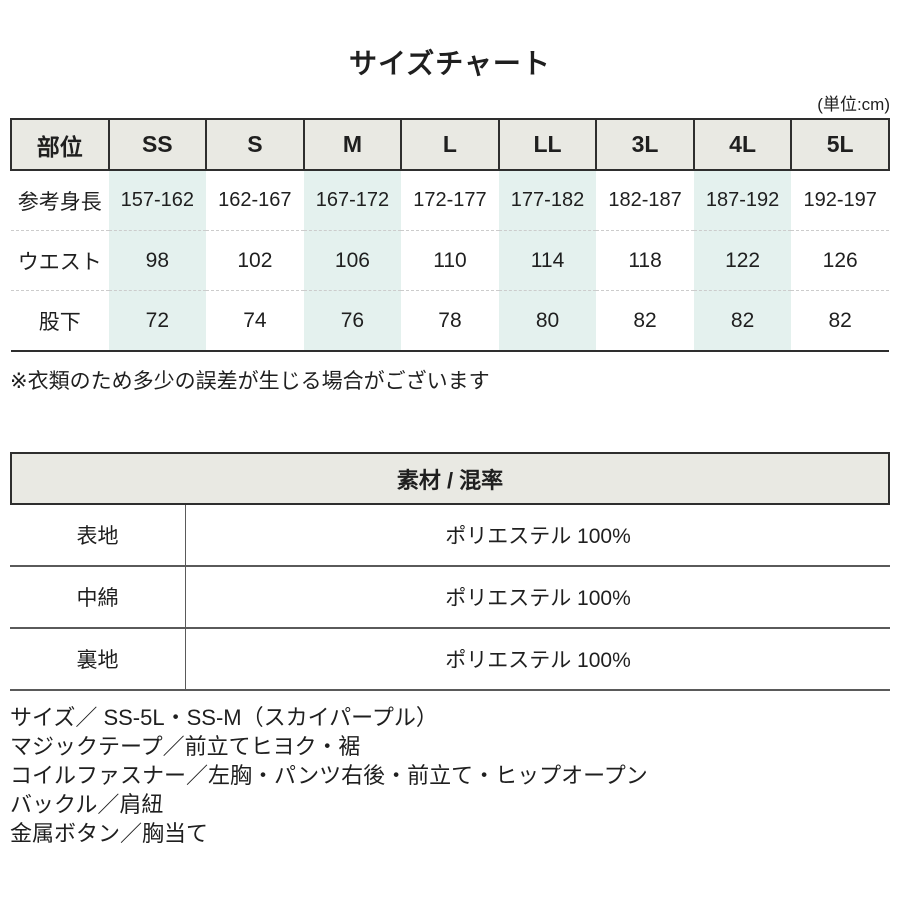 Image resolution: width=900 pixels, height=900 pixels. Describe the element at coordinates (645, 260) in the screenshot. I see `cell-waist-3l: 118` at that location.